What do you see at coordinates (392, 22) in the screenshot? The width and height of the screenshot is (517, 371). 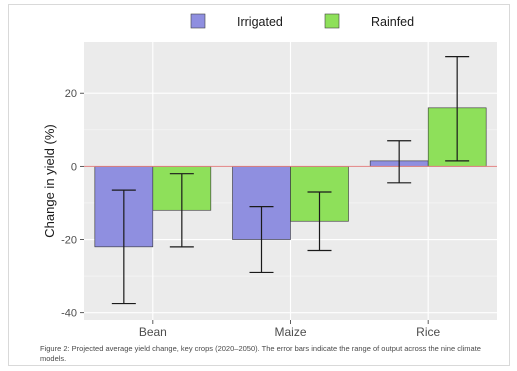 I see `legend-label-rainfed: Rainfed` at bounding box center [392, 22].